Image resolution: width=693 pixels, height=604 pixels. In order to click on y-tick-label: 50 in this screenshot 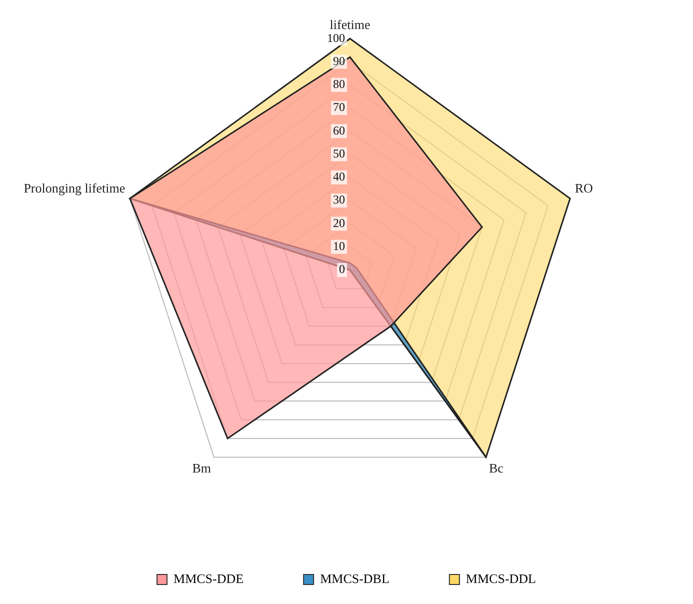, I will do `click(339, 153)`.